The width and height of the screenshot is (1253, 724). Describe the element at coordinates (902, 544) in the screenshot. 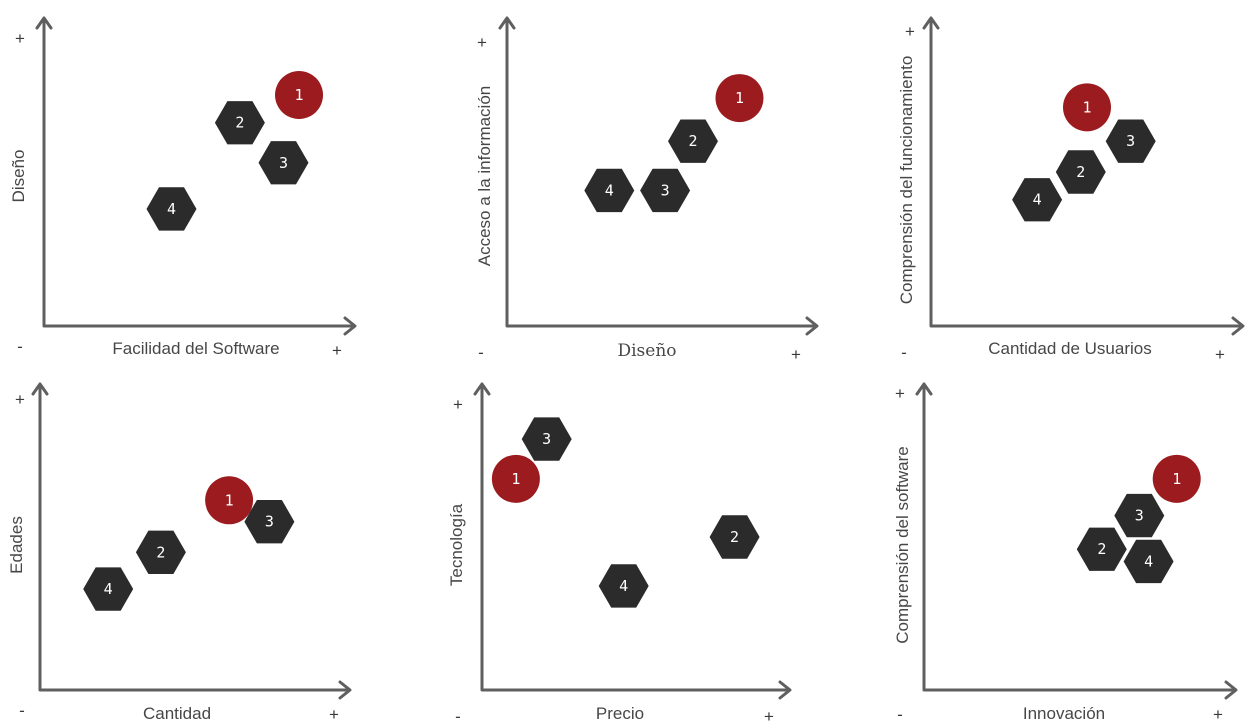

I see `y-axis-label: Comprensión del software` at that location.